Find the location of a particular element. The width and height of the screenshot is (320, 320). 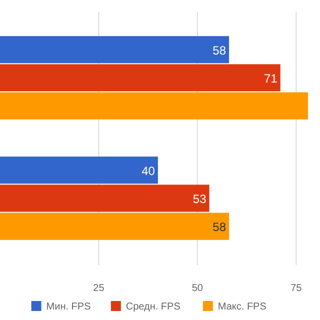

data-label: 40 is located at coordinates (149, 171).